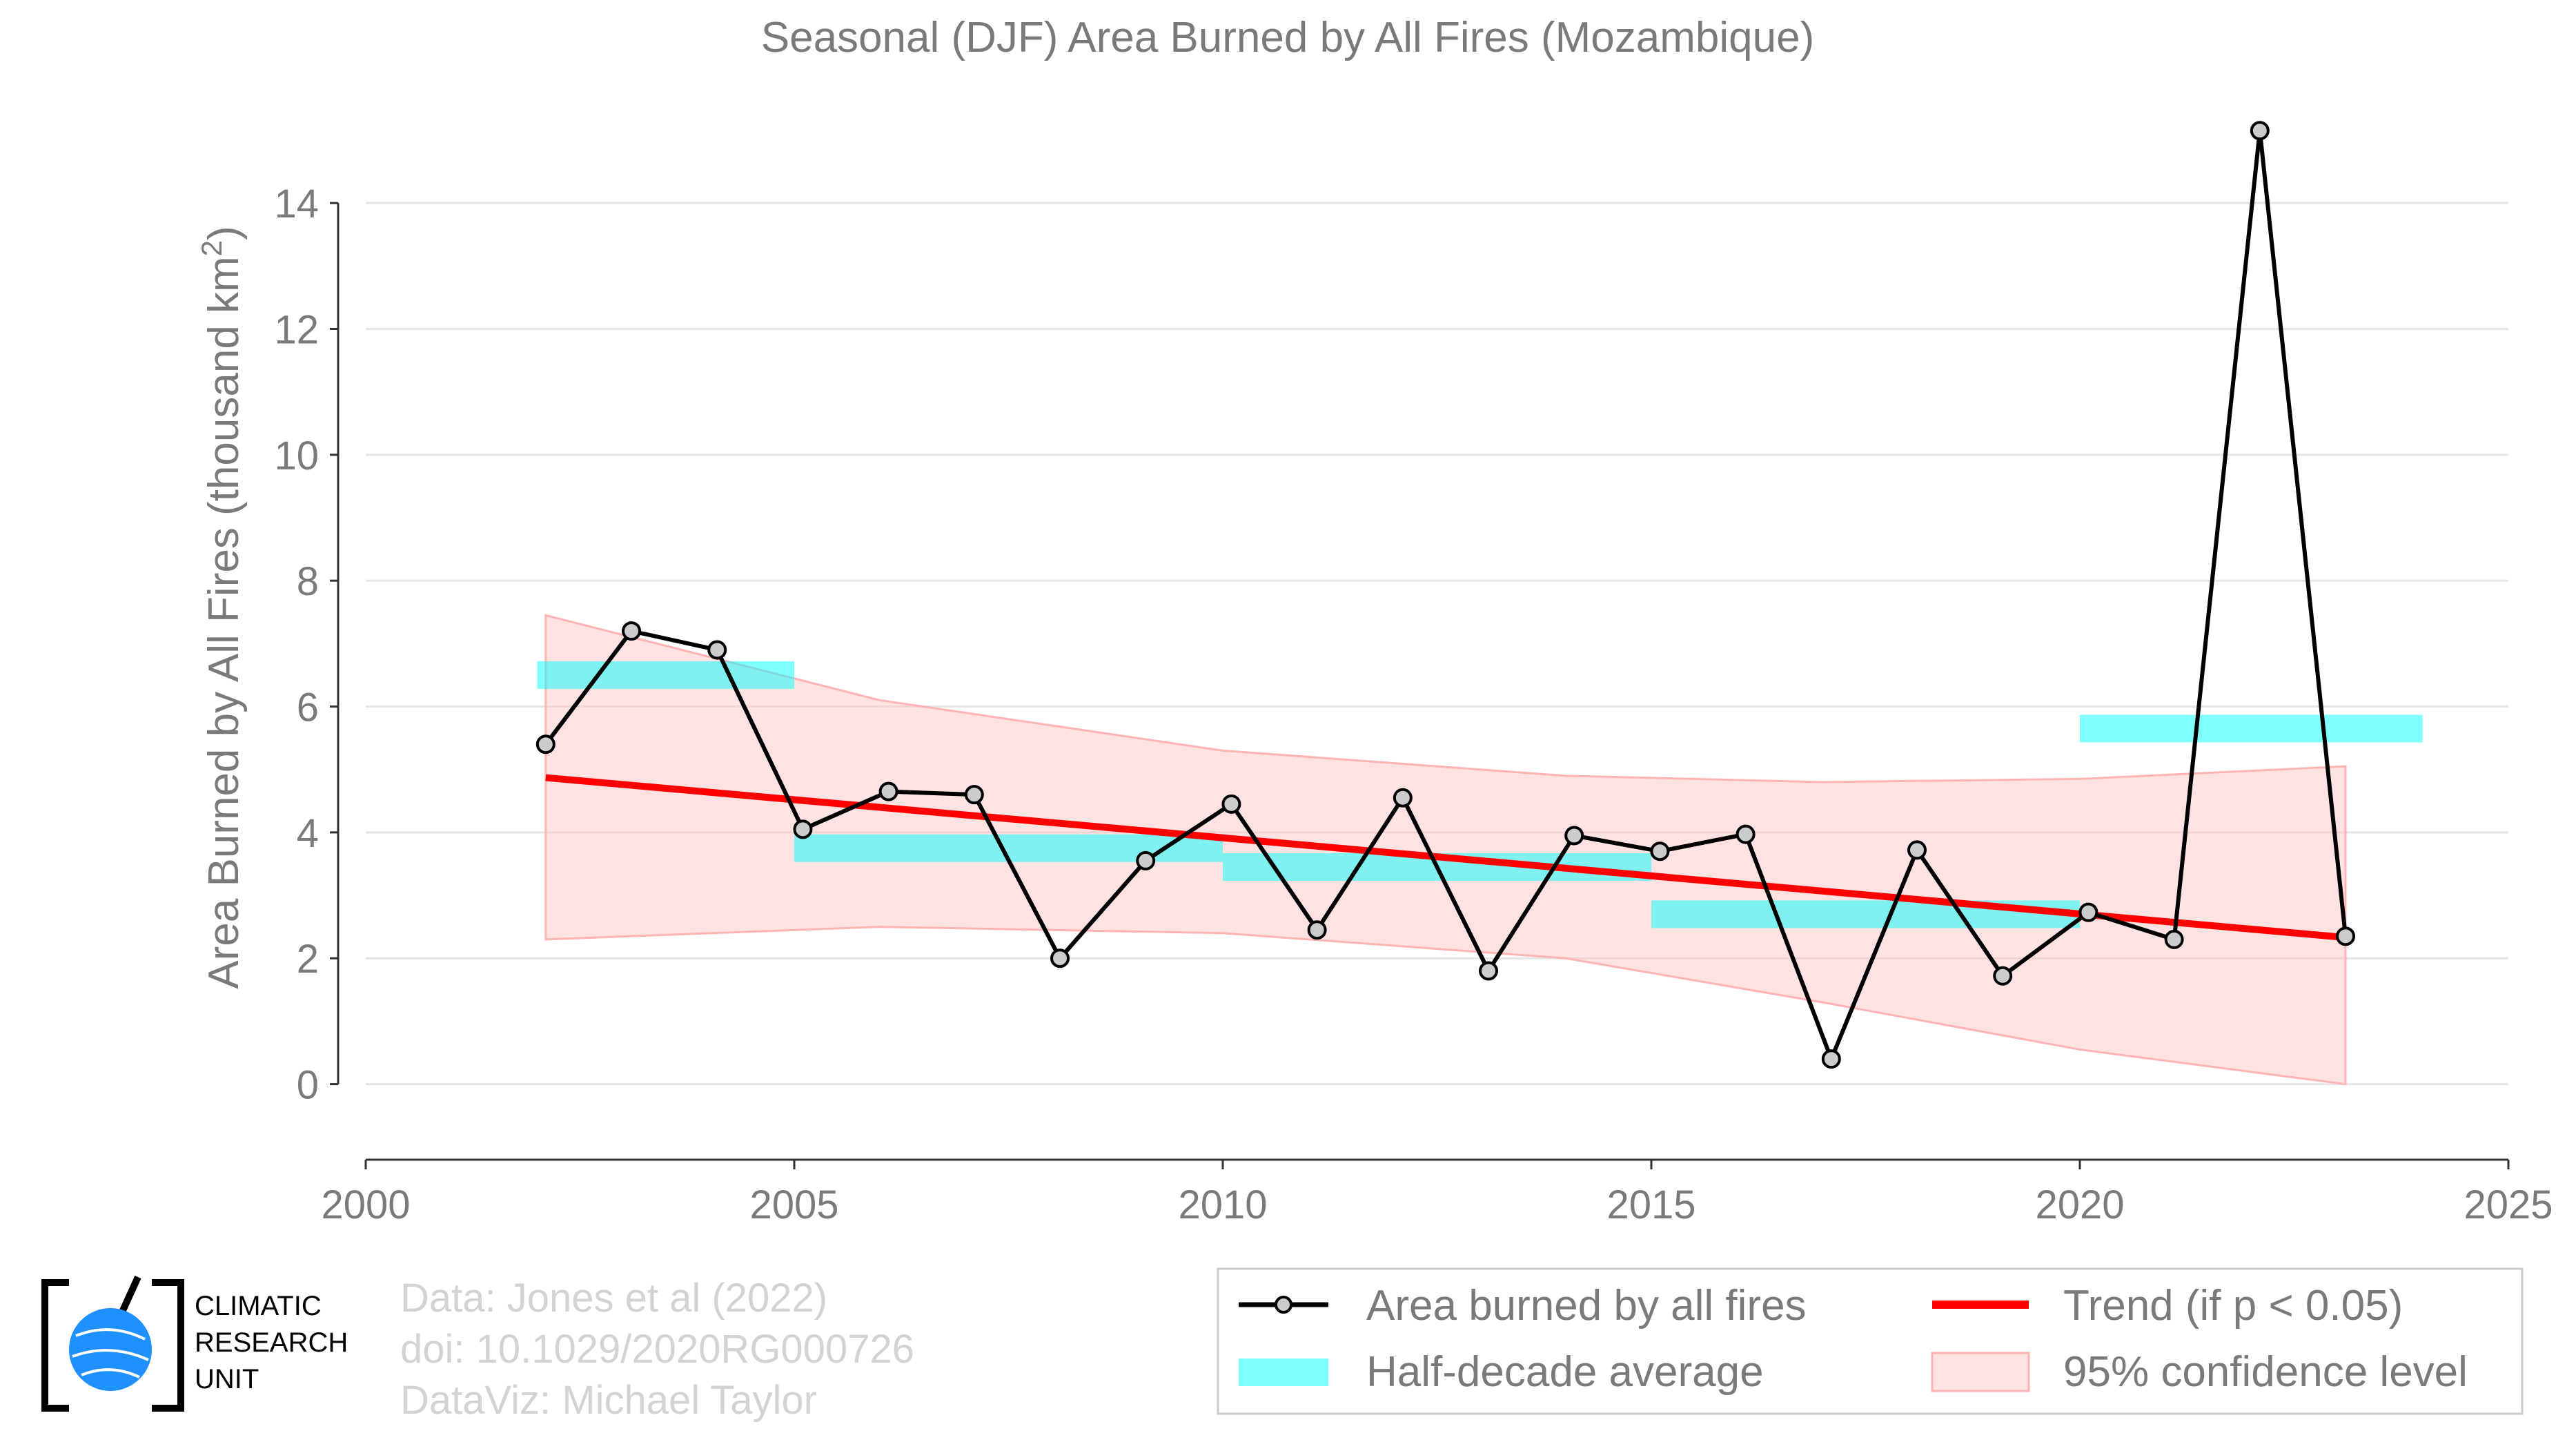 This screenshot has width=2576, height=1451. What do you see at coordinates (2265, 1372) in the screenshot?
I see `legend-label-confidence: 95% confidence level` at bounding box center [2265, 1372].